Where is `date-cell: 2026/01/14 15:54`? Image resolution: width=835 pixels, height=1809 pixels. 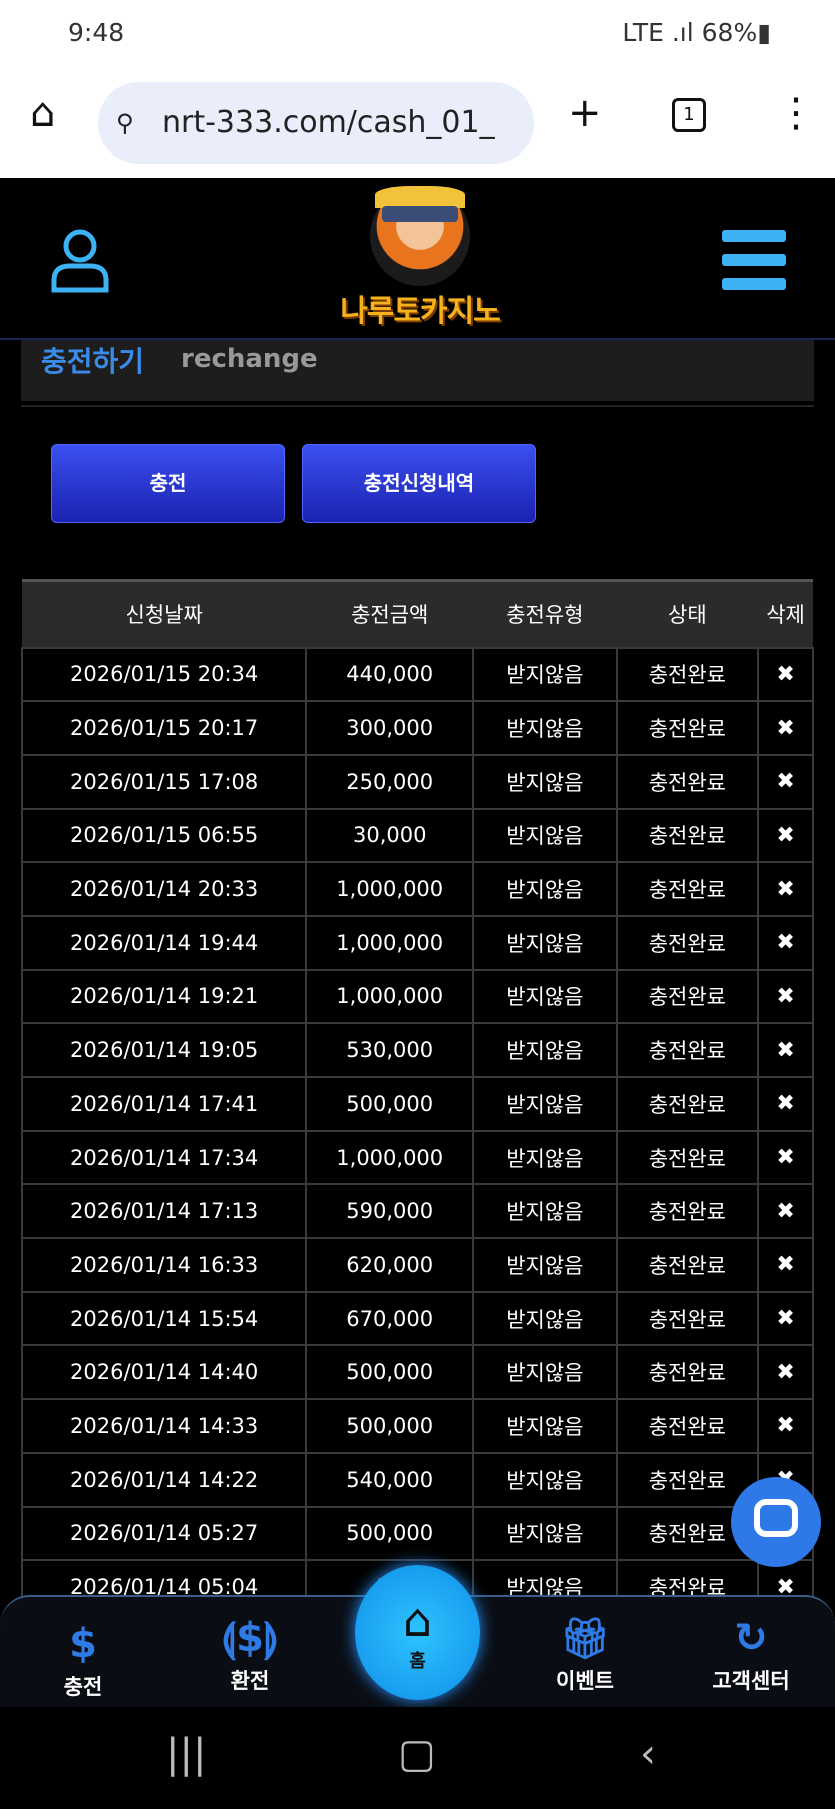
date-cell: 2026/01/14 15:54 is located at coordinates (164, 1318).